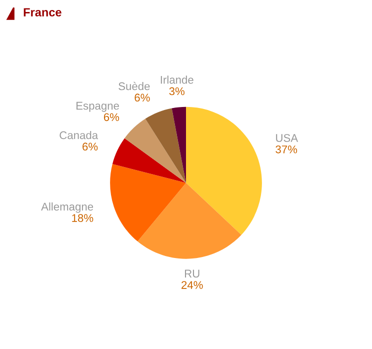 This screenshot has height=349, width=372. What do you see at coordinates (192, 274) in the screenshot?
I see `slice-label: RU` at bounding box center [192, 274].